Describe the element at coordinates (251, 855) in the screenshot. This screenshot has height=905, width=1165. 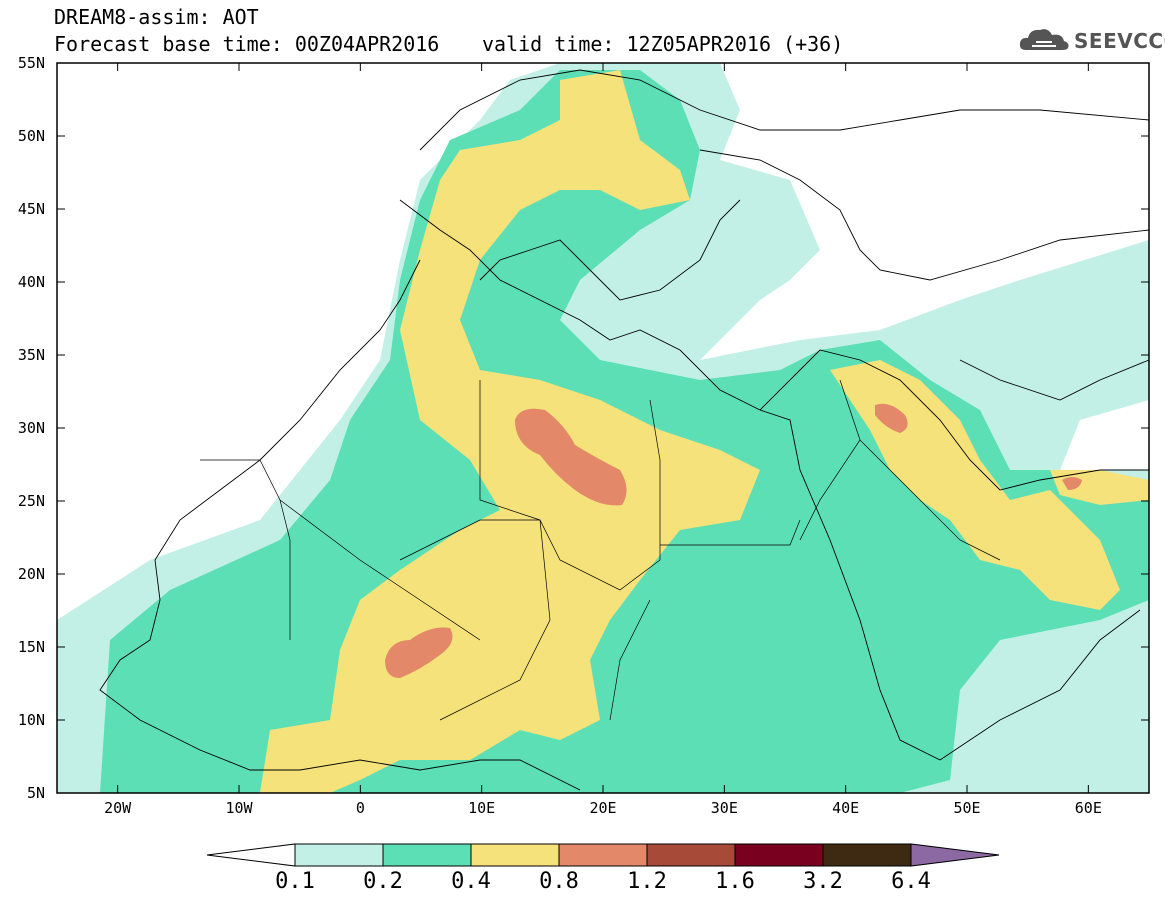
I see `colorbar-arrow-low` at that location.